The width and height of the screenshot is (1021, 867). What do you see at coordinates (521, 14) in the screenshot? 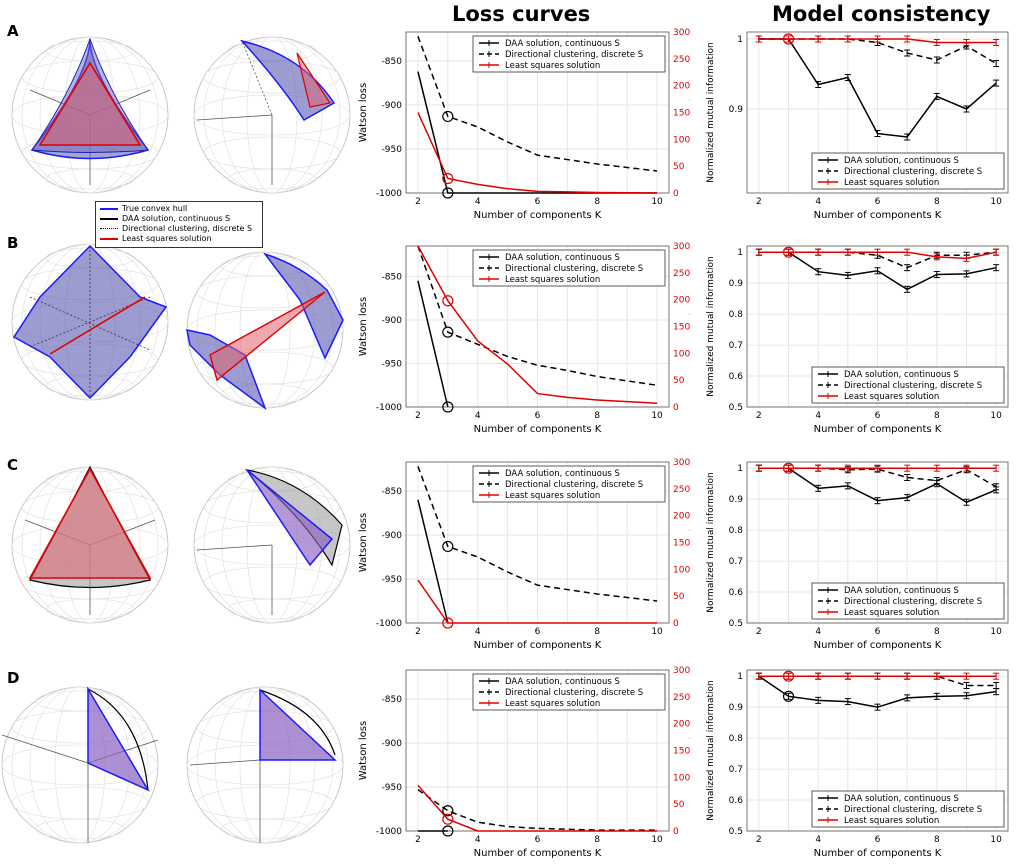
I see `loss-curves-title: Loss curves` at bounding box center [521, 14].